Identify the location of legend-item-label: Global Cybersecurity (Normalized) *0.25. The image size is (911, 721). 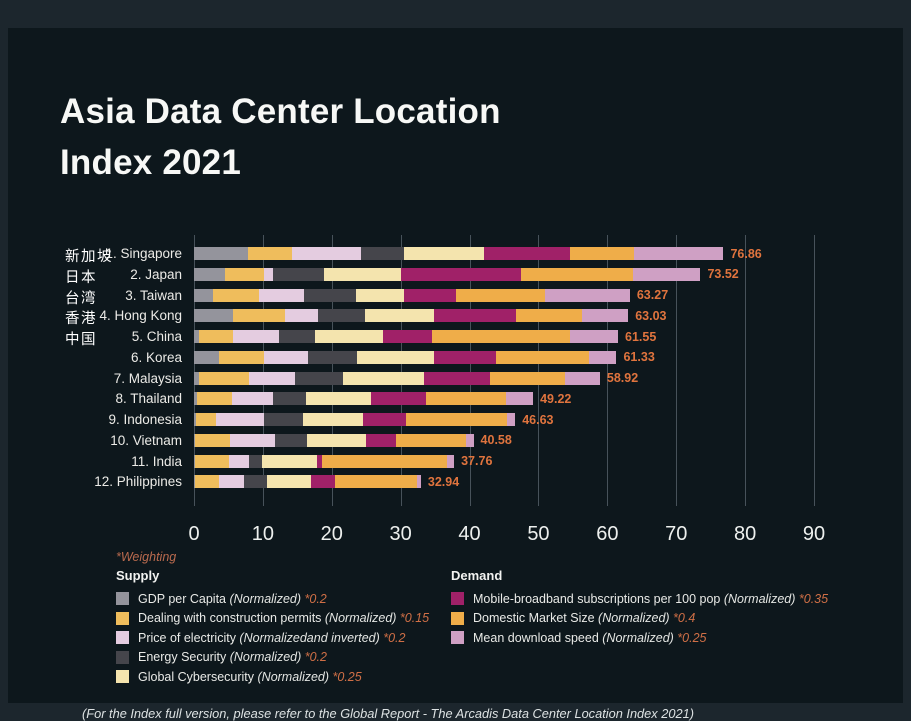
(250, 676).